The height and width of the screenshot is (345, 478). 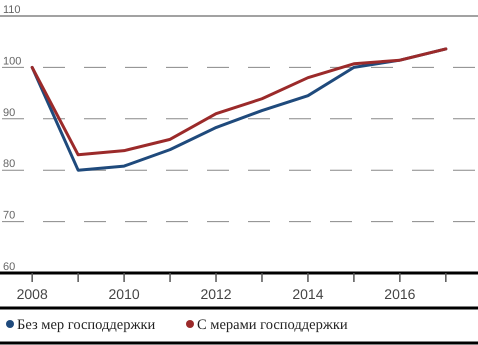 I want to click on x-tick-label: 2016, so click(x=400, y=294).